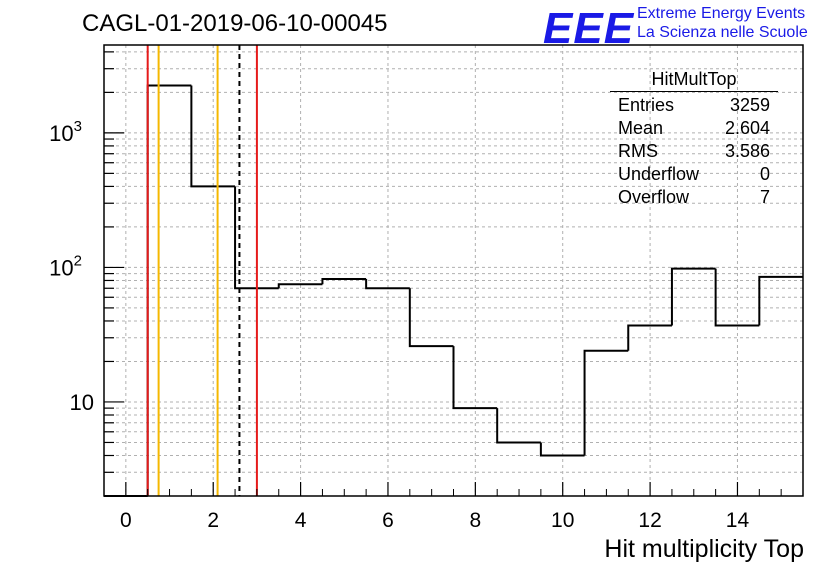 Image resolution: width=836 pixels, height=572 pixels. What do you see at coordinates (704, 549) in the screenshot?
I see `x-axis-label: Hit multiplicity Top` at bounding box center [704, 549].